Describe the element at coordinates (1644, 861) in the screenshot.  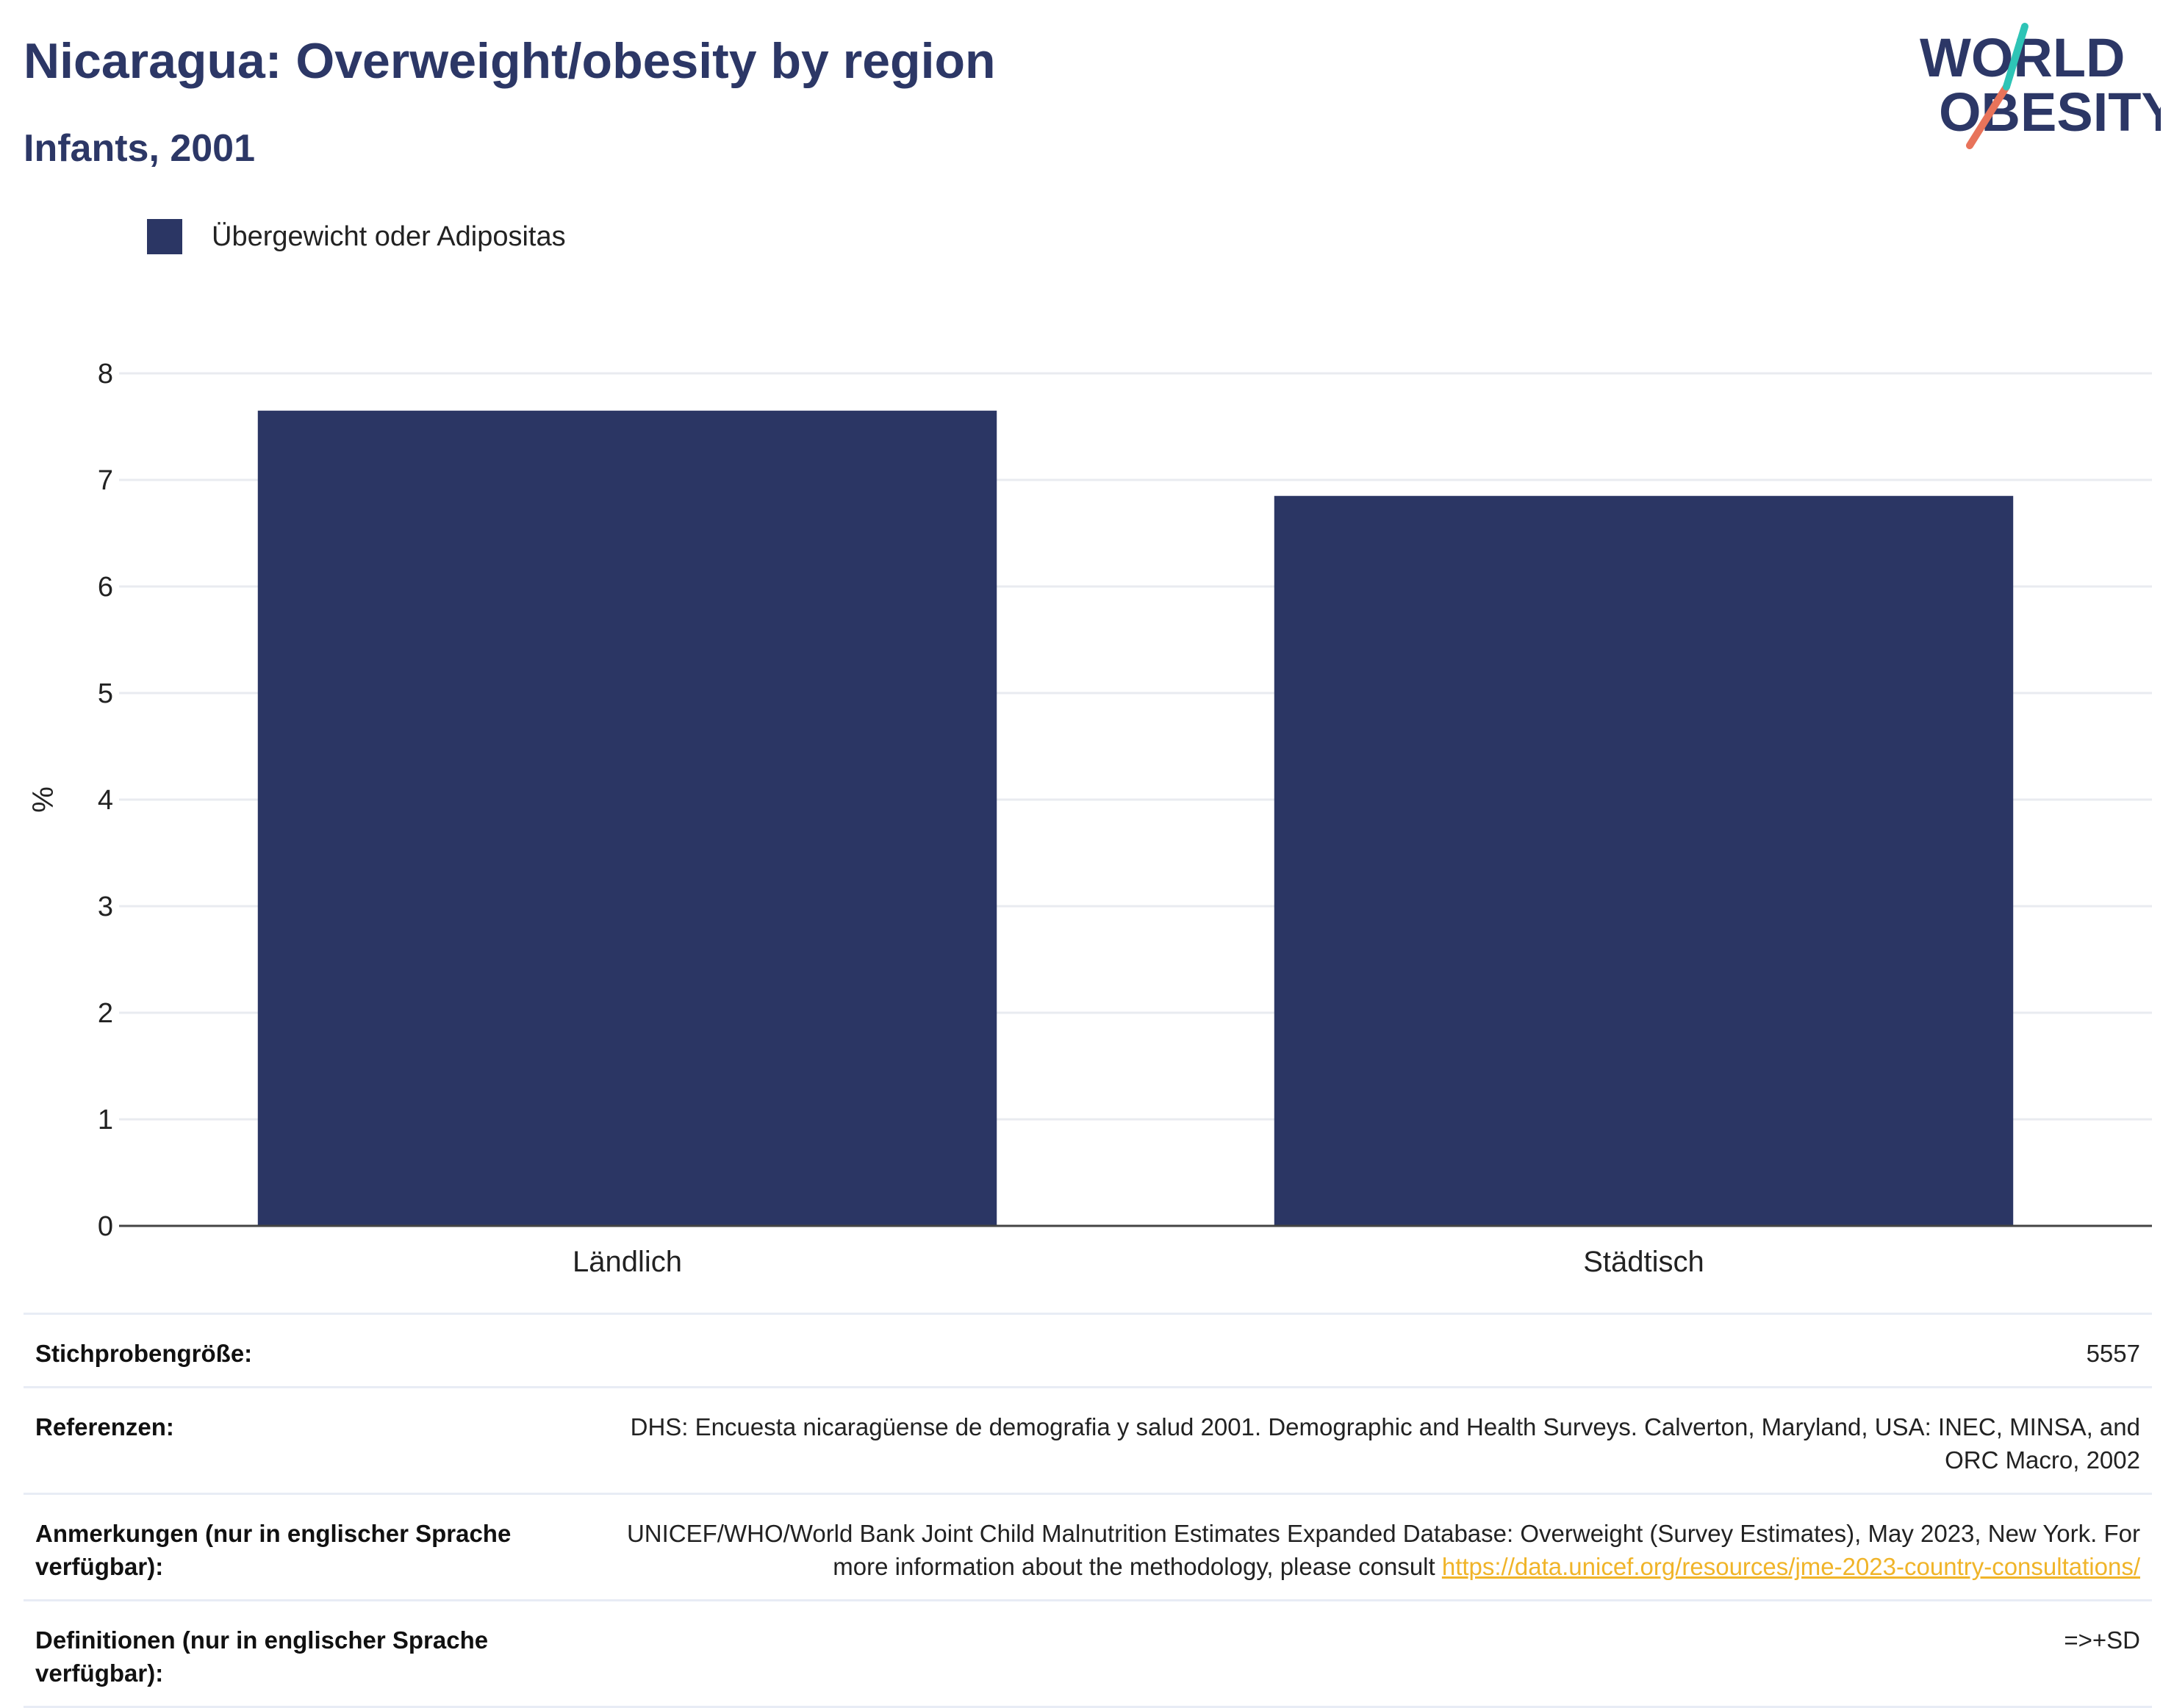
I see `bar` at that location.